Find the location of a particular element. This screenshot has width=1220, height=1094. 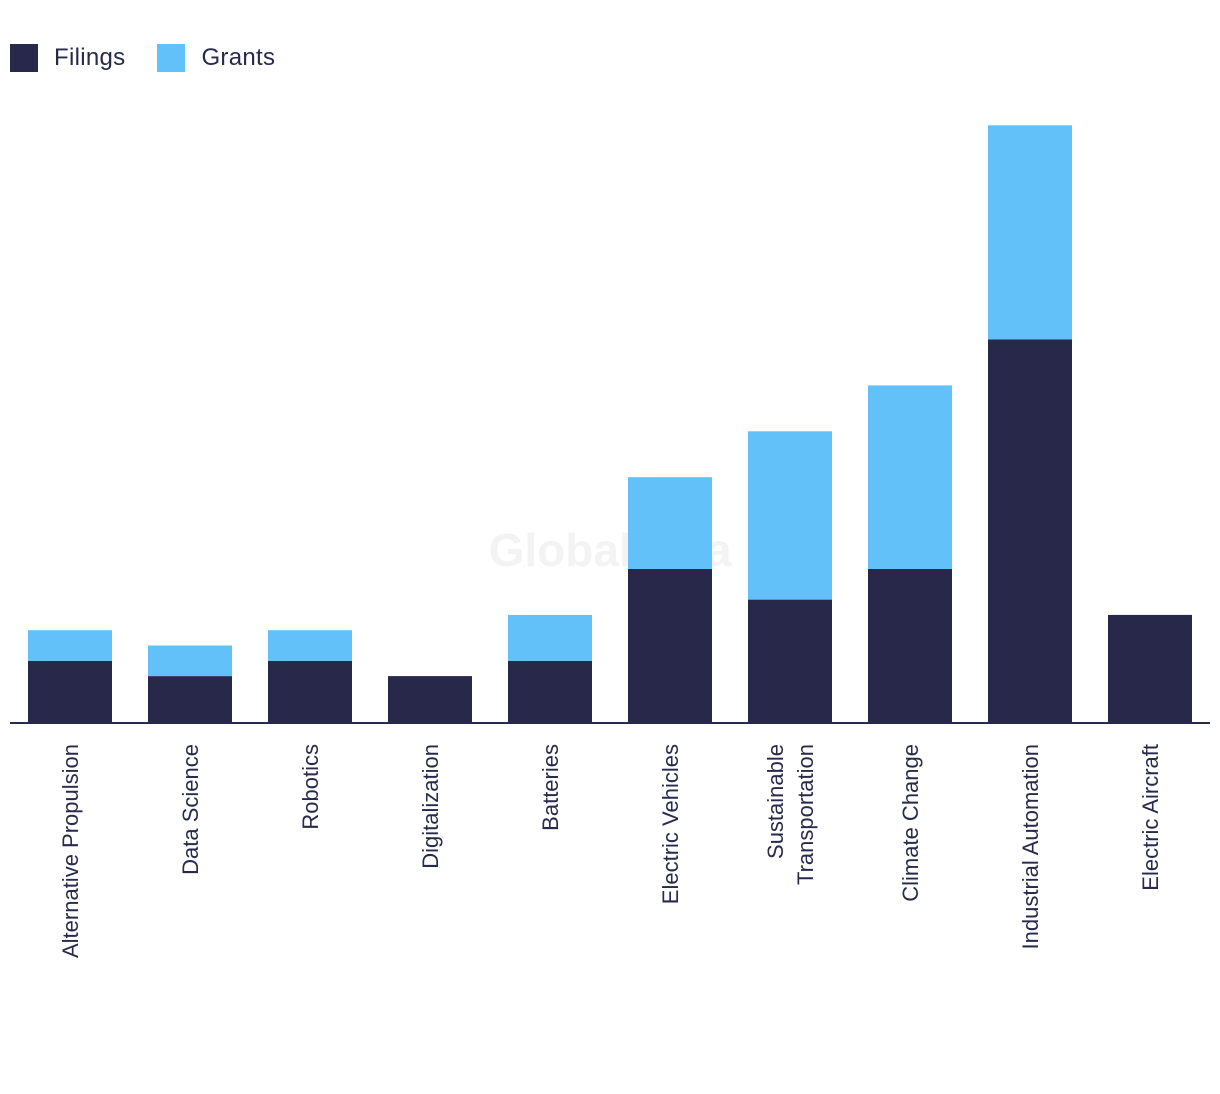

x-tick-label-industrial-automation: Industrial Automation is located at coordinates (1030, 846).